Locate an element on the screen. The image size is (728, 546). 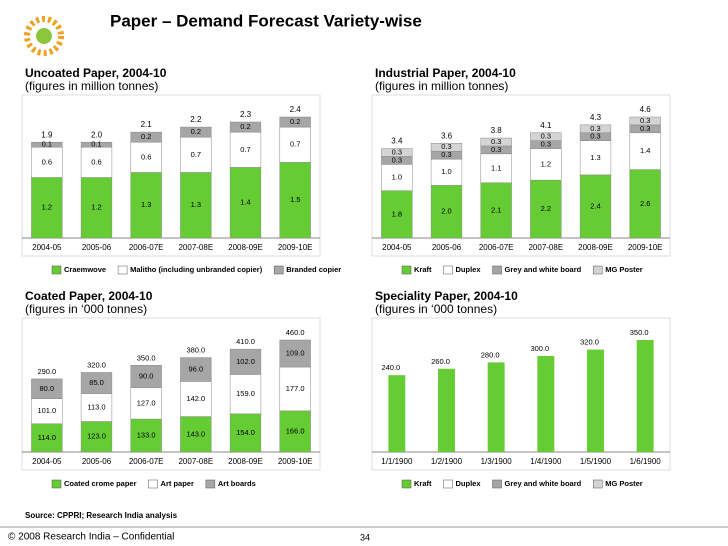
value-label: 2.0 is located at coordinates (446, 211).